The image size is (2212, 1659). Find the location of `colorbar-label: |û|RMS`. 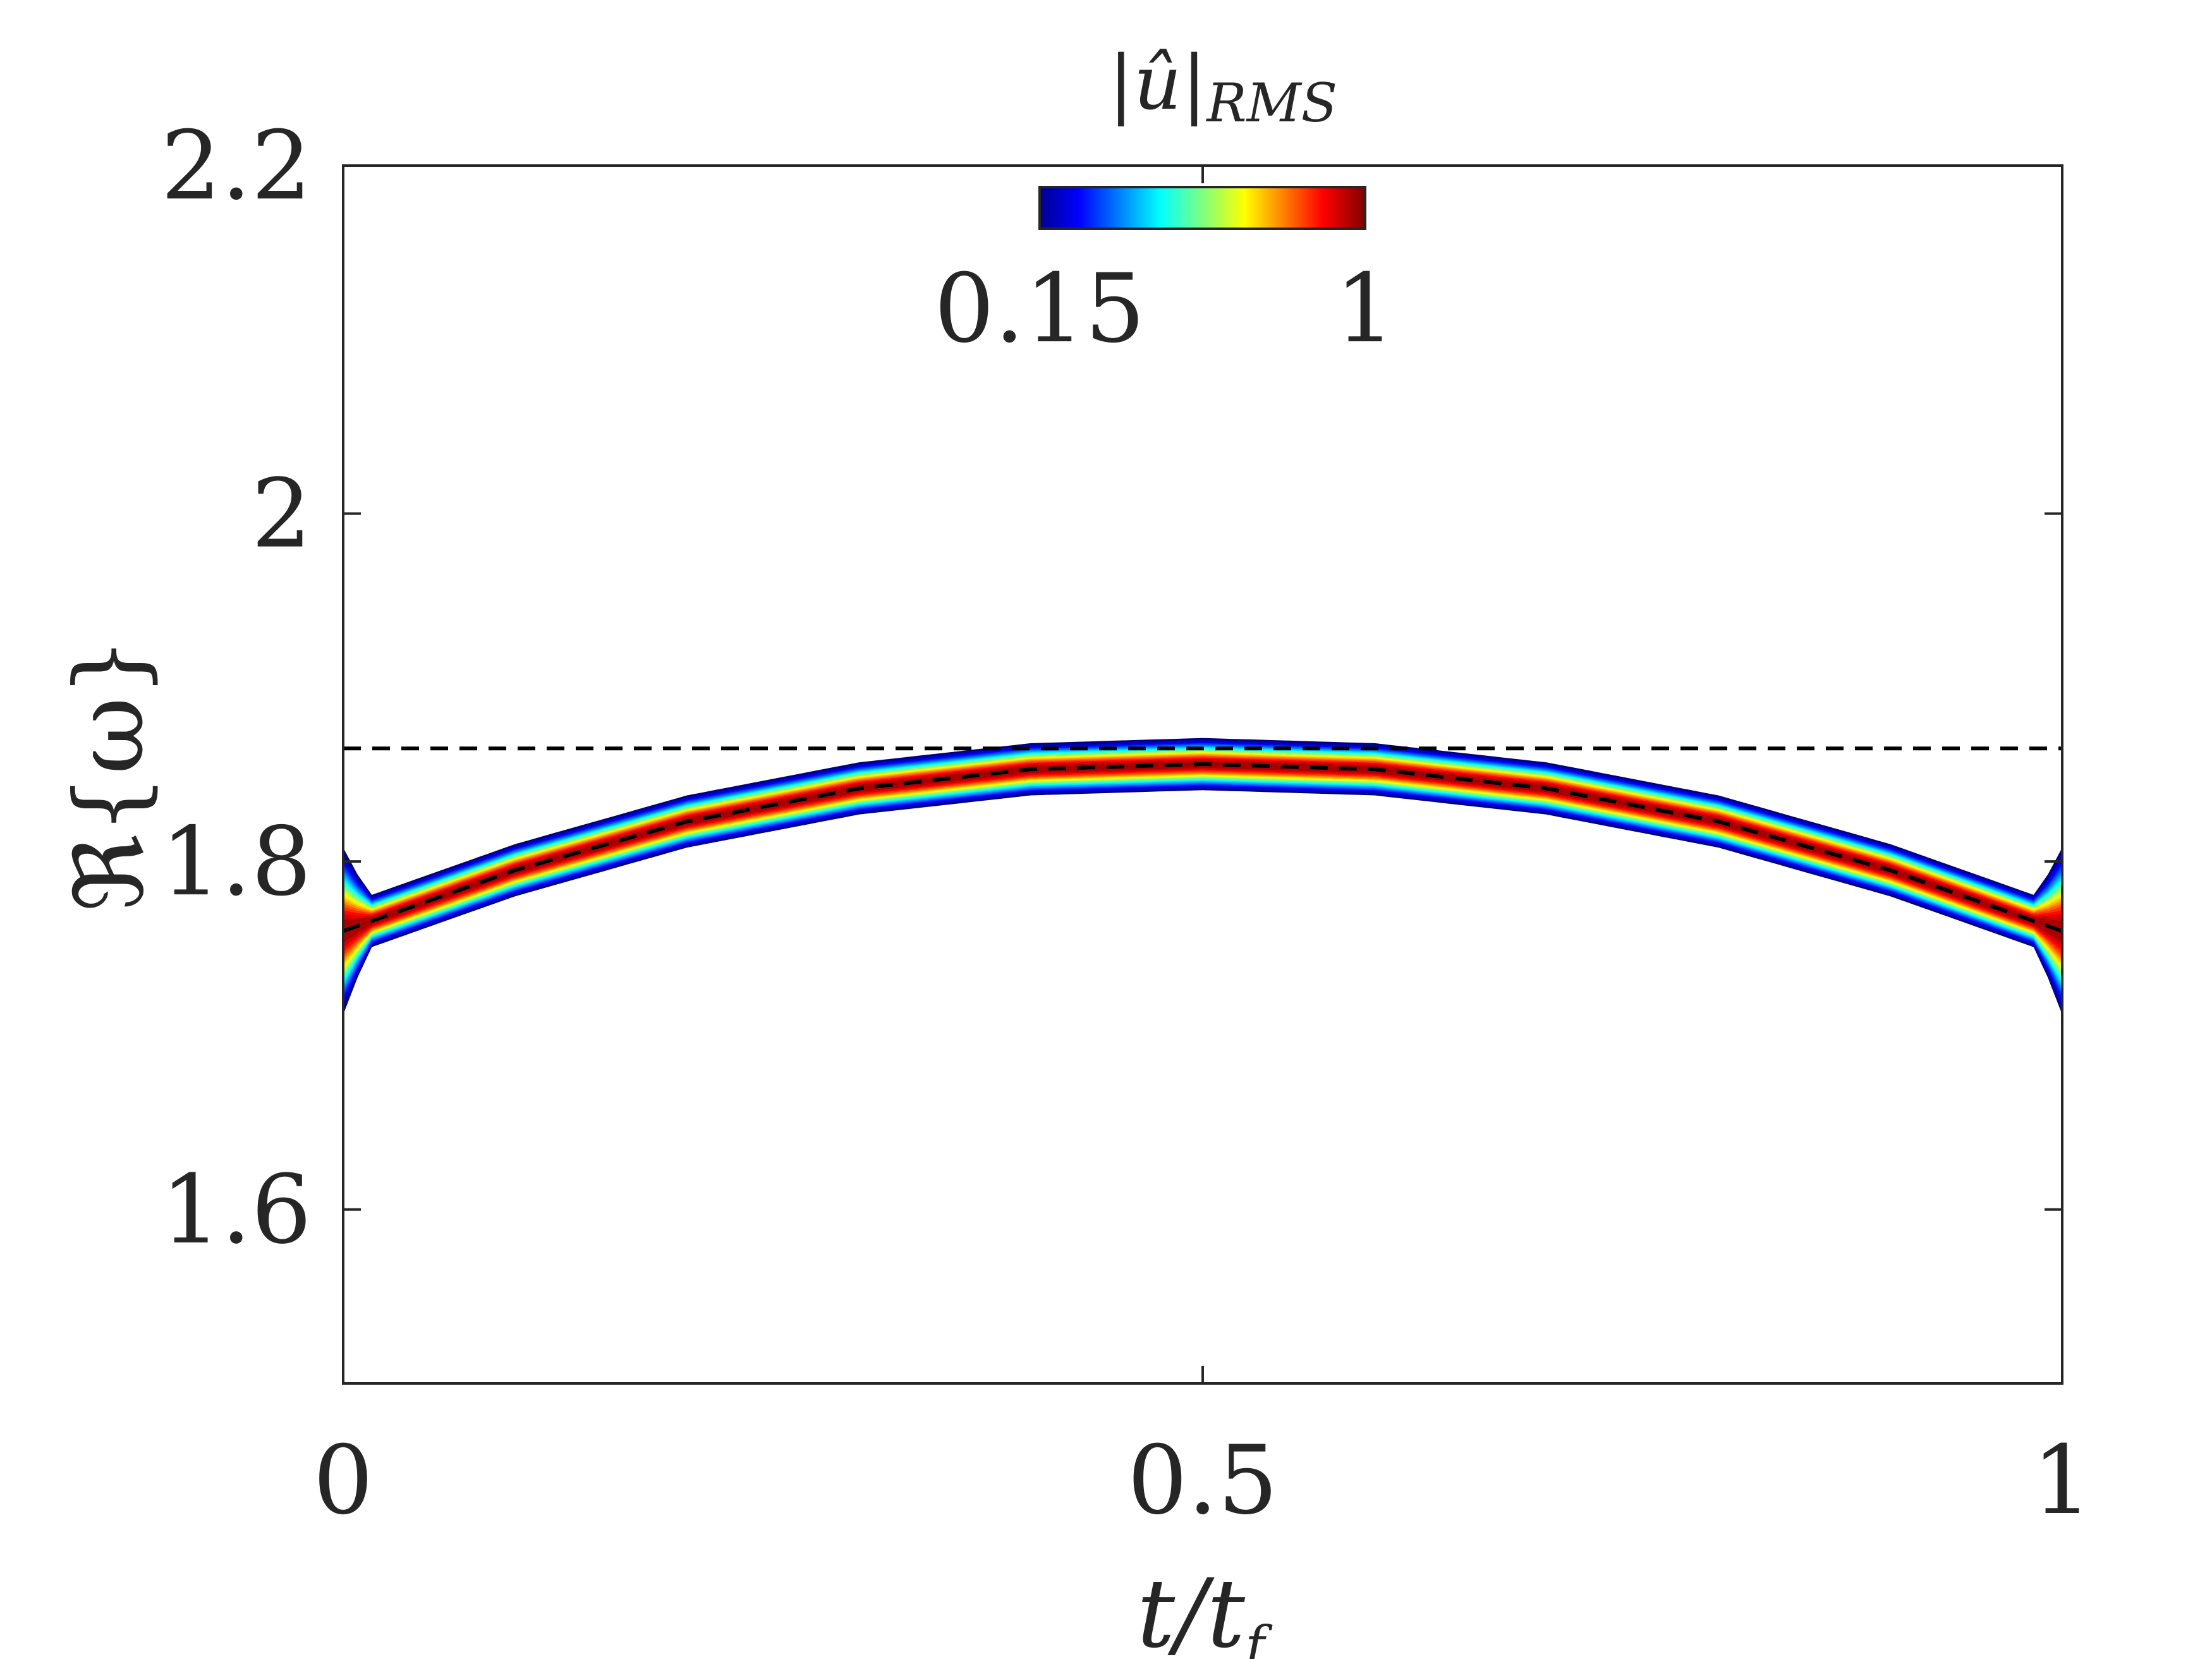

colorbar-label: |û|RMS is located at coordinates (1223, 86).